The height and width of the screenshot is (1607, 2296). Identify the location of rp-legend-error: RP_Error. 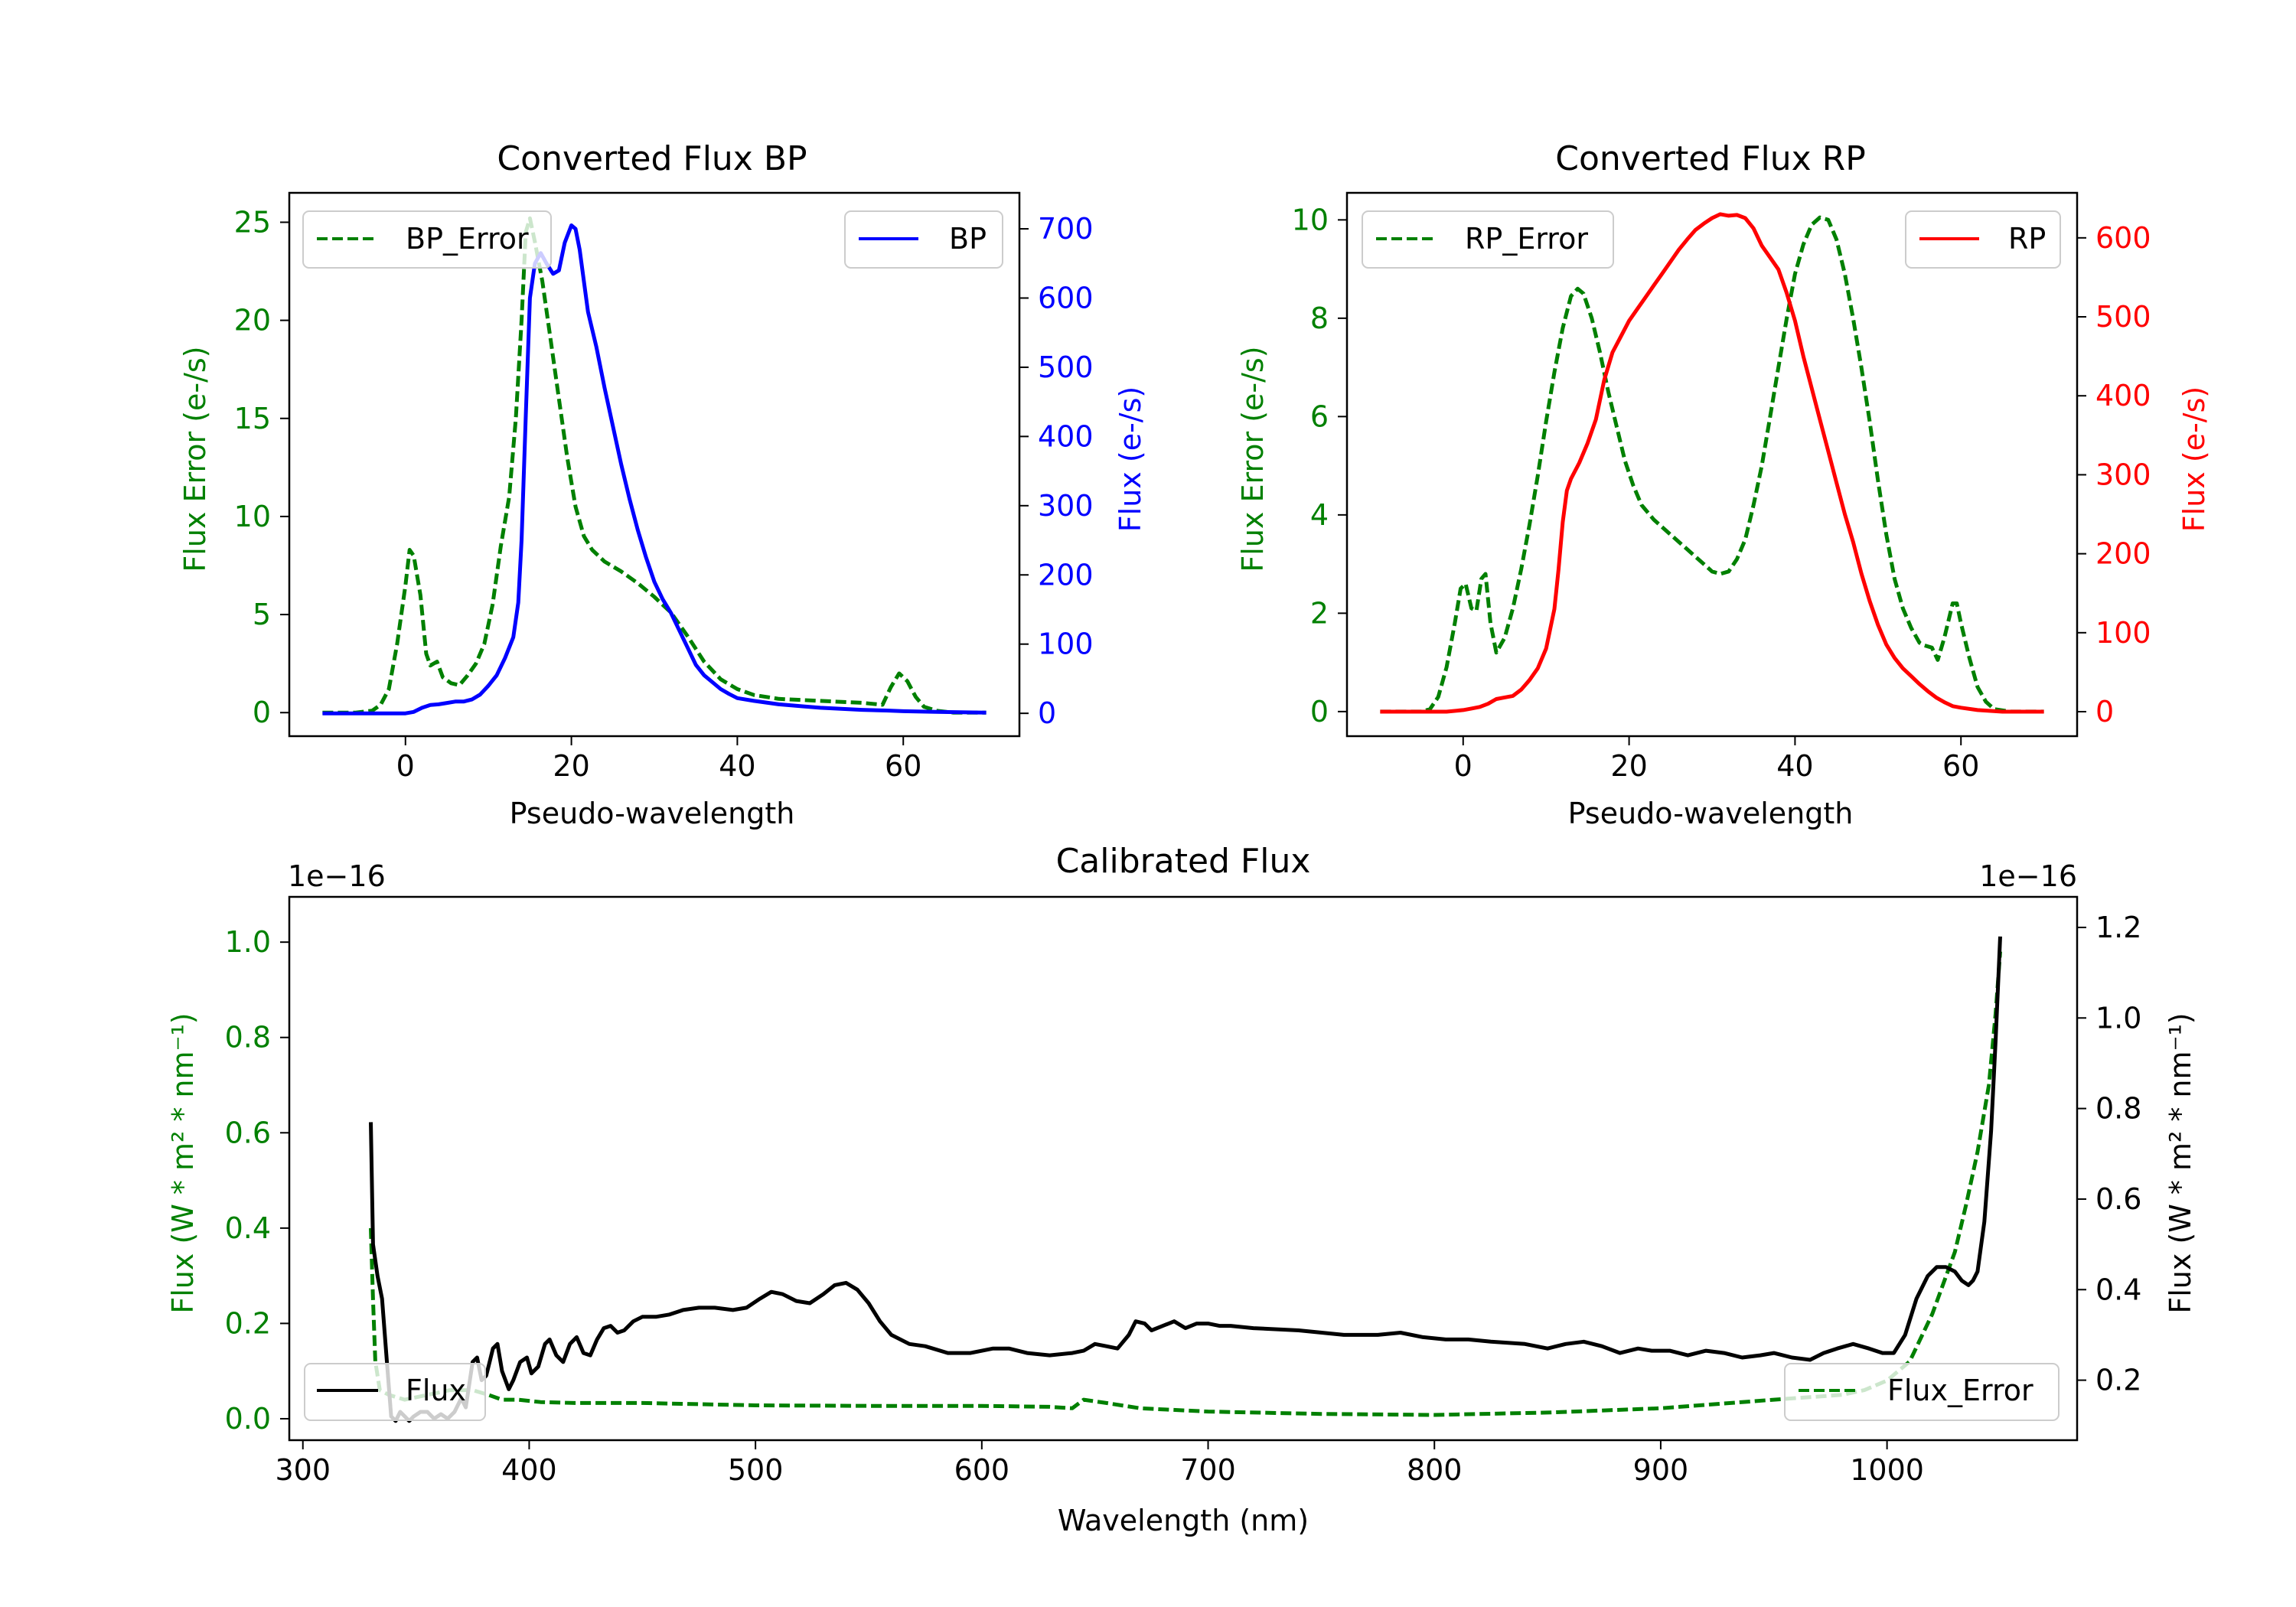
(1488, 239).